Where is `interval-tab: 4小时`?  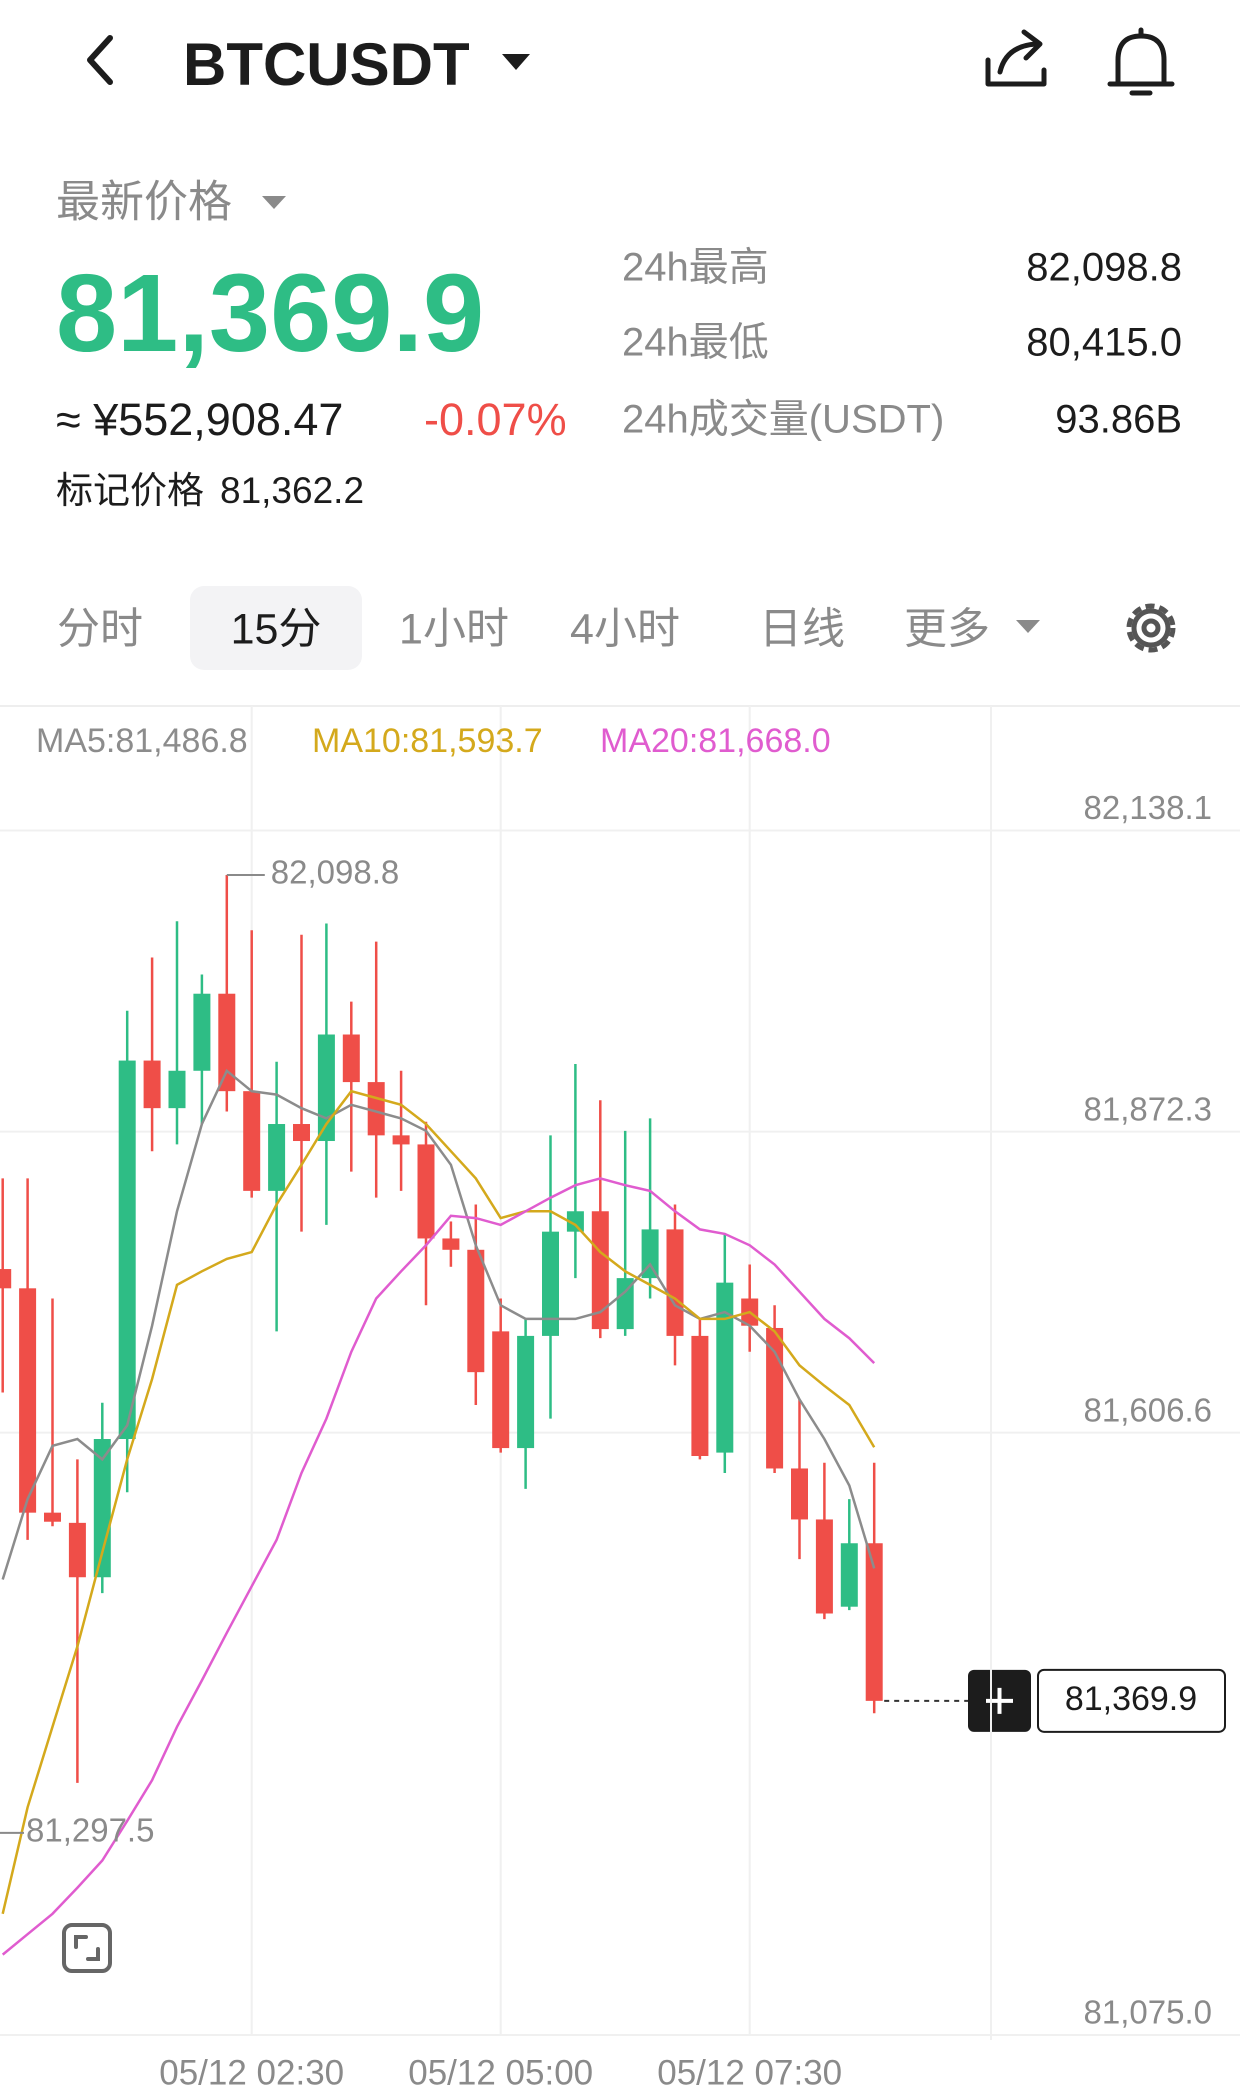 interval-tab: 4小时 is located at coordinates (625, 629).